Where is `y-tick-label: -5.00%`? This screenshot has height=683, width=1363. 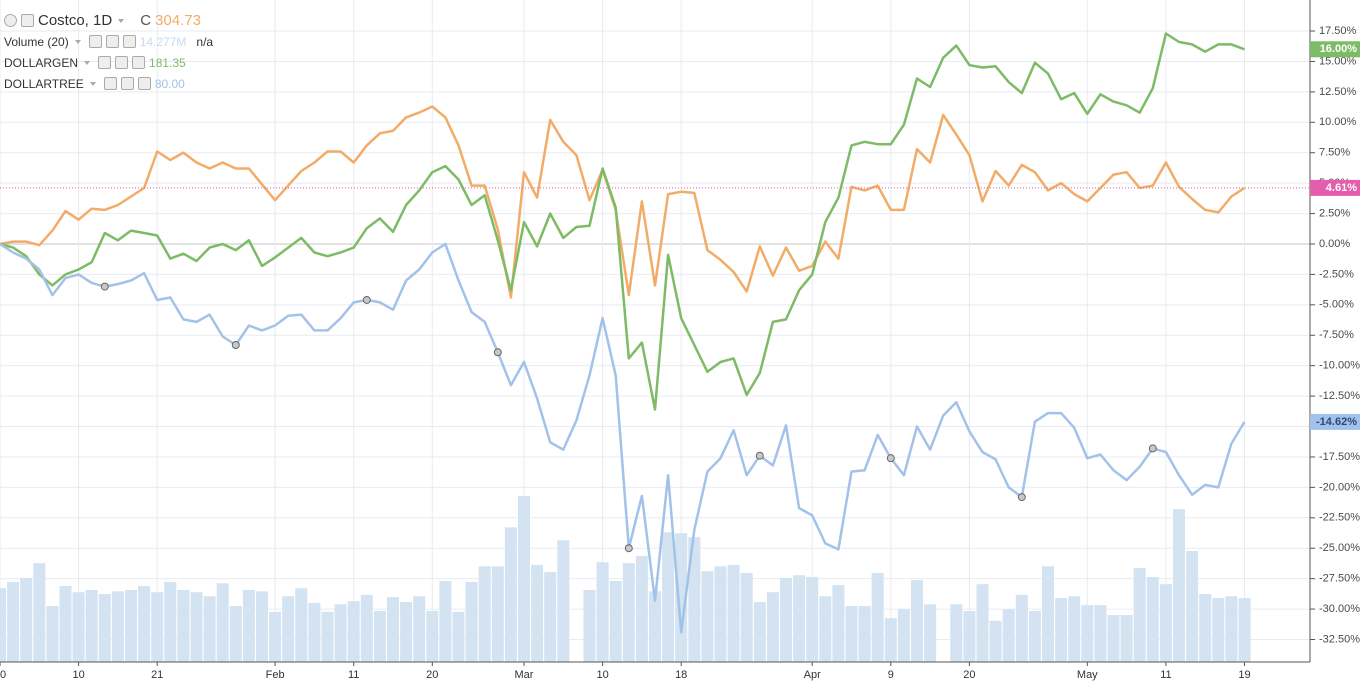
y-tick-label: -5.00% is located at coordinates (1336, 305).